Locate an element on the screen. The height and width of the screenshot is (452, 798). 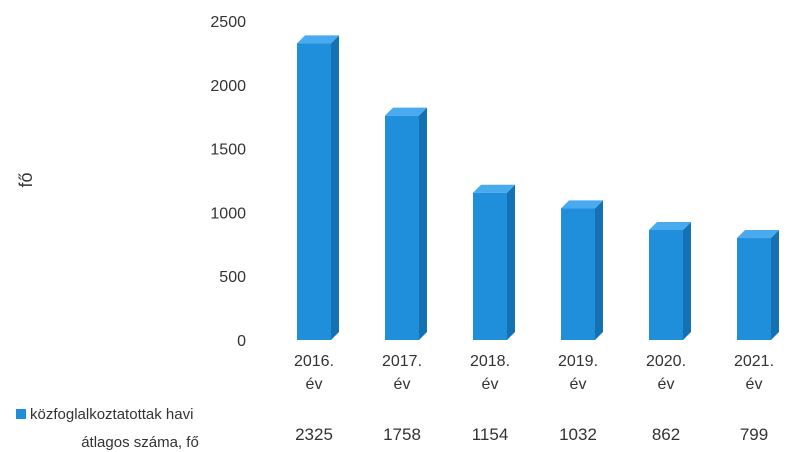
x-tick-label: 2021. is located at coordinates (754, 361).